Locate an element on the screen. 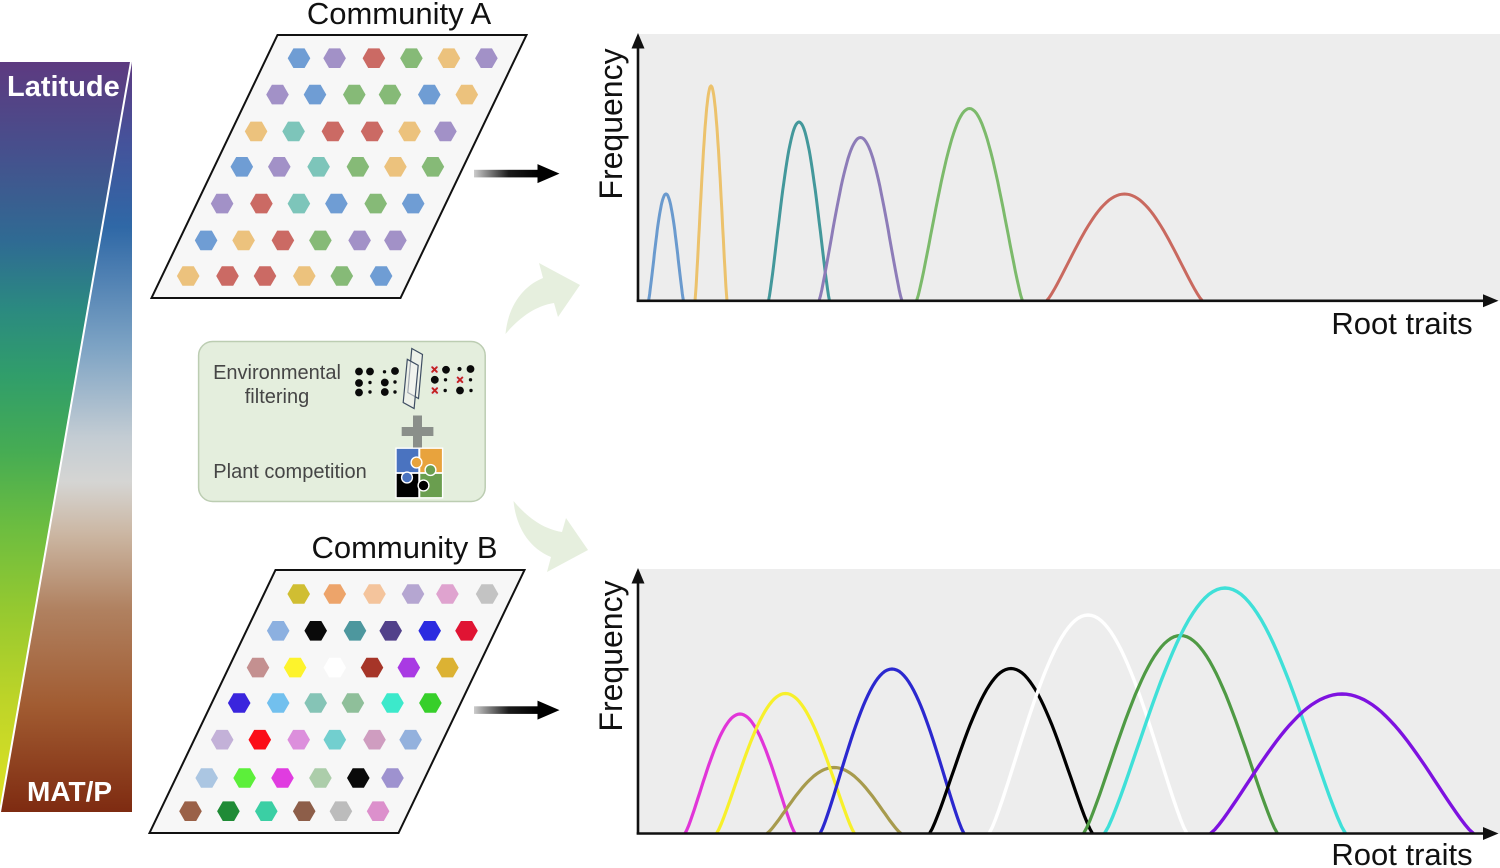 Image resolution: width=1500 pixels, height=868 pixels. svg-text: Environmental is located at coordinates (277, 373).